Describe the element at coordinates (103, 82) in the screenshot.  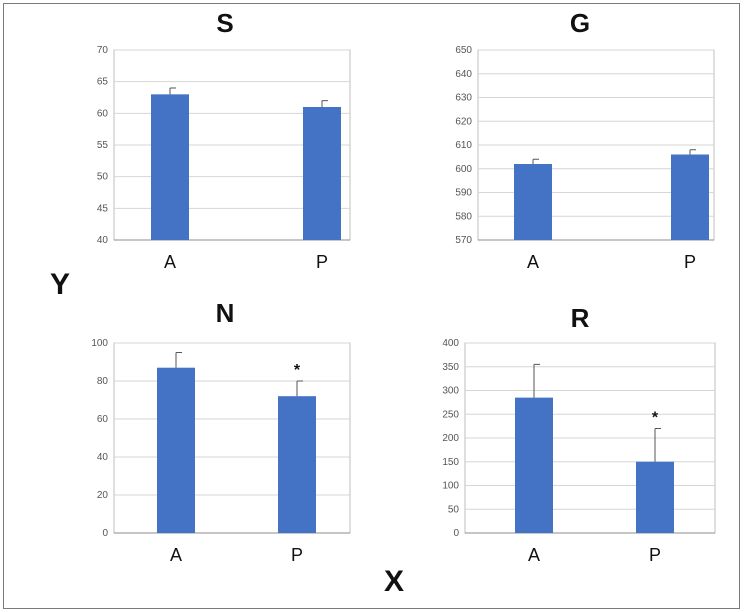
I see `y-tick-label-s: 65` at that location.